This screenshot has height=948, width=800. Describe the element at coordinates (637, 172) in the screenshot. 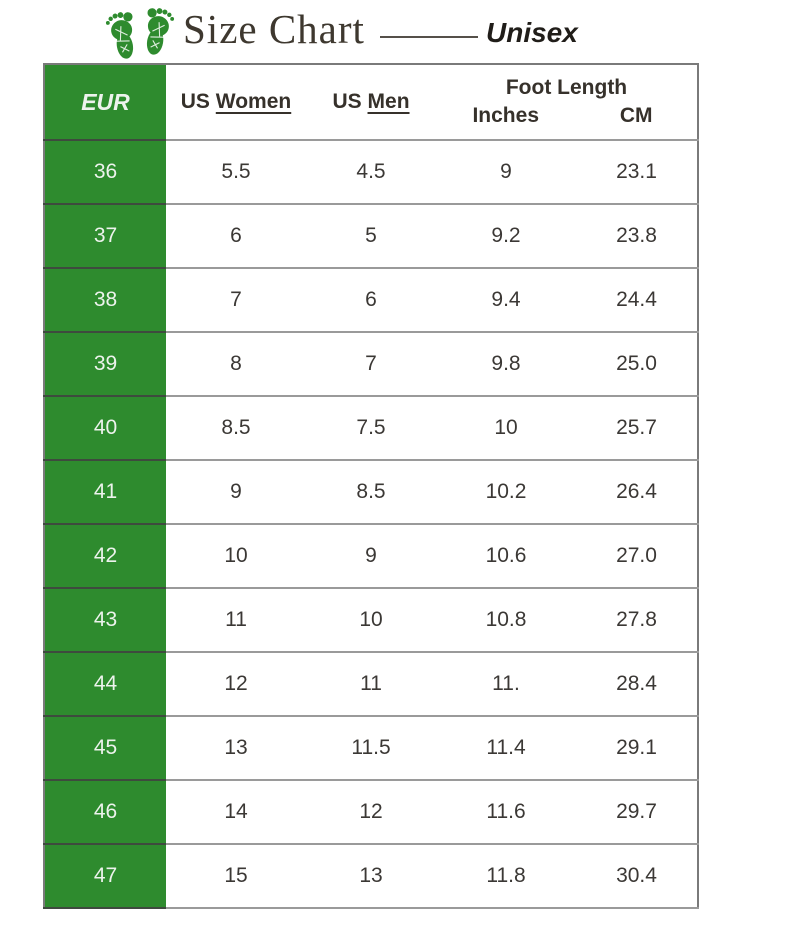

I see `cm-cell: 23.1` at that location.